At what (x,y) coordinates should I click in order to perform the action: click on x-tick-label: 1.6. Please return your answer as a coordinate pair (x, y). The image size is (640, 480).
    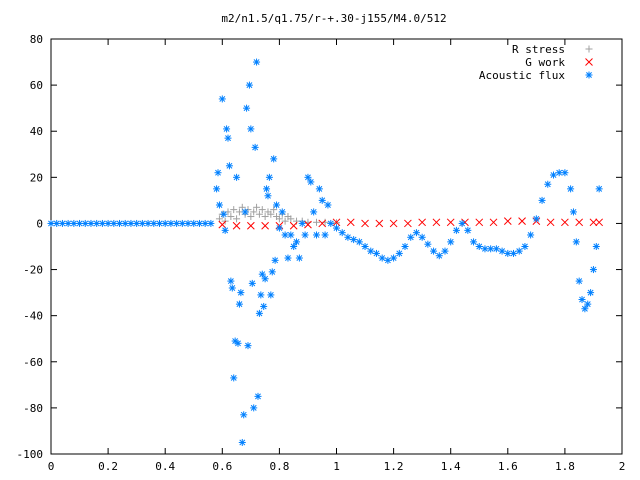
    Looking at the image, I should click on (508, 466).